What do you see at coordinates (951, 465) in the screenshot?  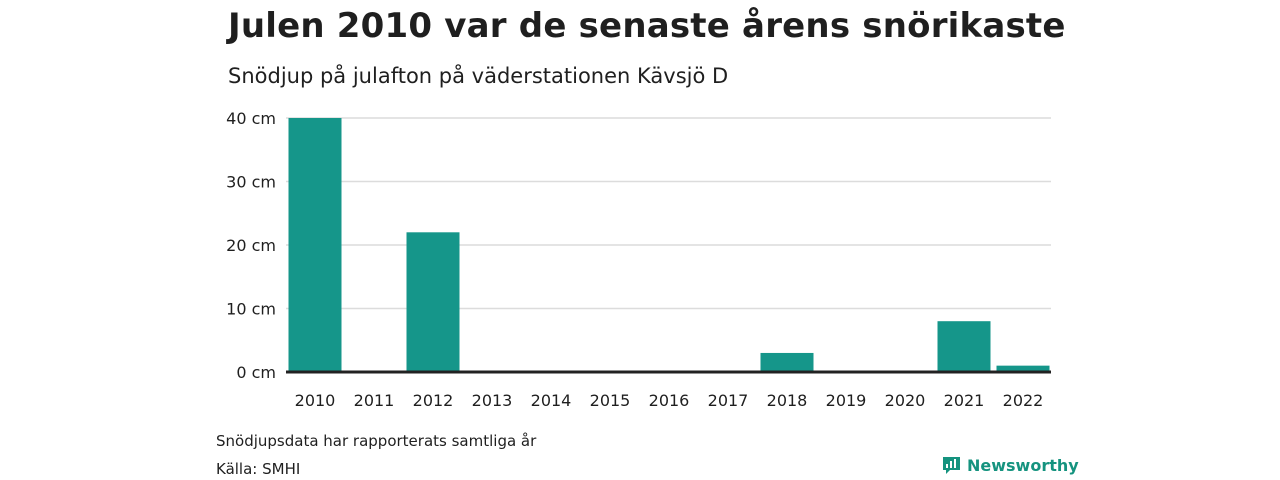 I see `bar-chart-speech-bubble-icon` at bounding box center [951, 465].